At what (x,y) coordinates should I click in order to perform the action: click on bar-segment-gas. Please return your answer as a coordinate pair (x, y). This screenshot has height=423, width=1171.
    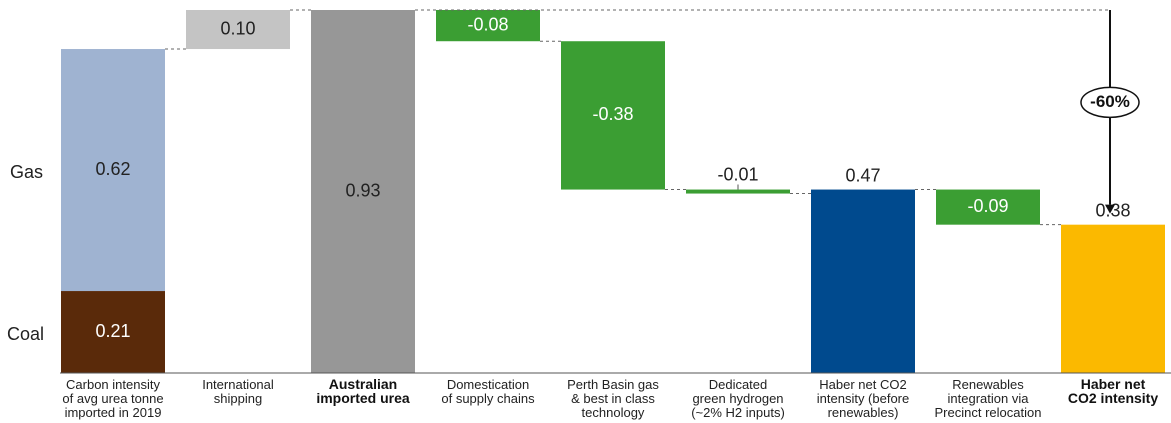
    Looking at the image, I should click on (113, 170).